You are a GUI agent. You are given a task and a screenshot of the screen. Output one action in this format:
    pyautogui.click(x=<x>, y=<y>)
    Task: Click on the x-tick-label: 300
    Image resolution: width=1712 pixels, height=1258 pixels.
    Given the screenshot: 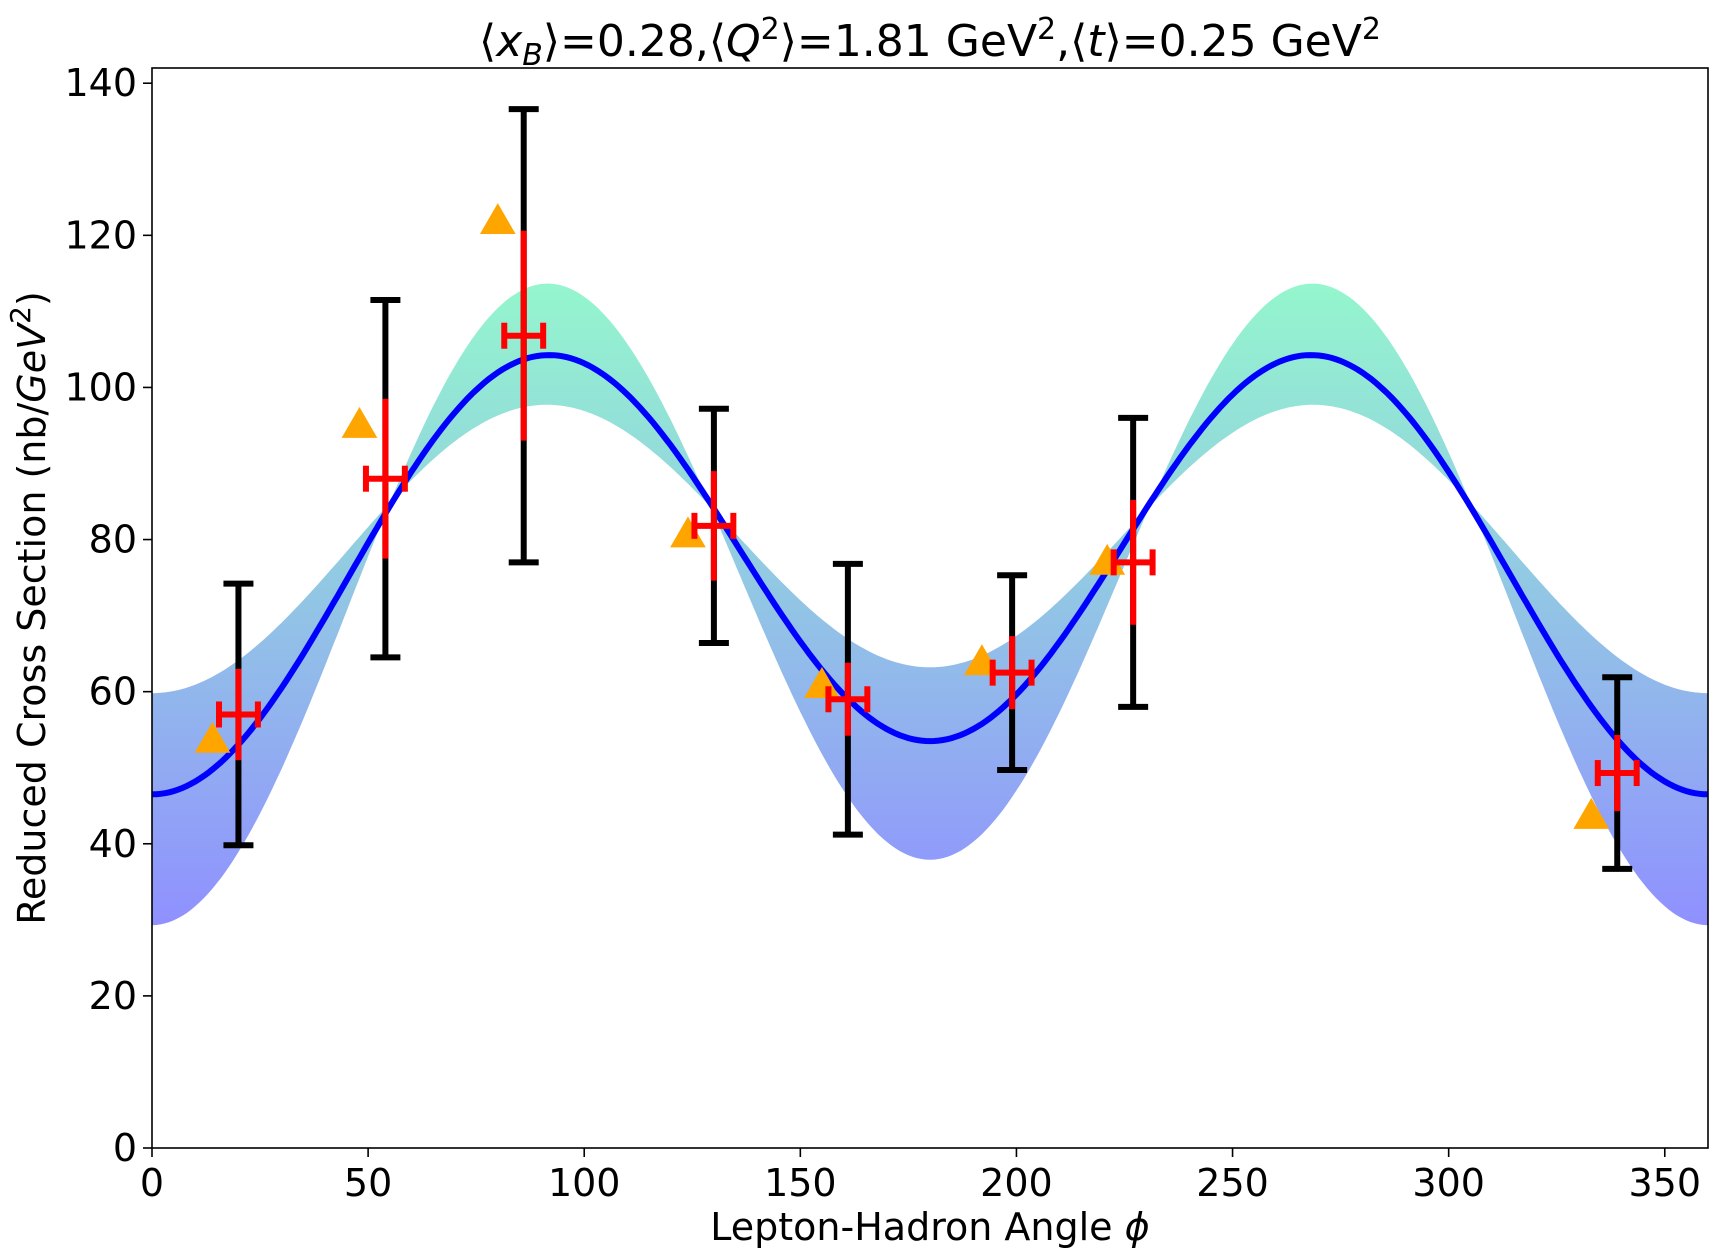 What is the action you would take?
    pyautogui.click(x=1448, y=1183)
    